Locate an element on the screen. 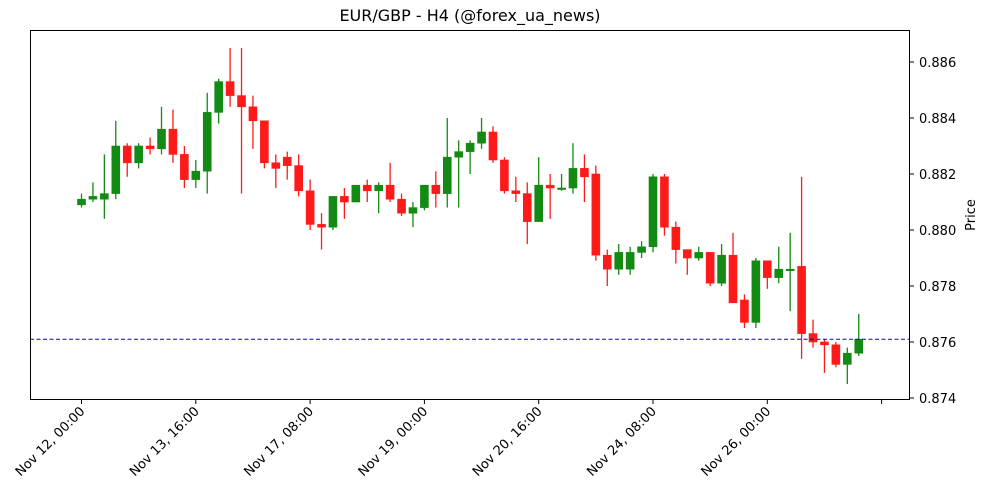  y-axis: 0.874 0.876 0.878 0.880 0.882 0.884 0.886 is located at coordinates (933, 231).